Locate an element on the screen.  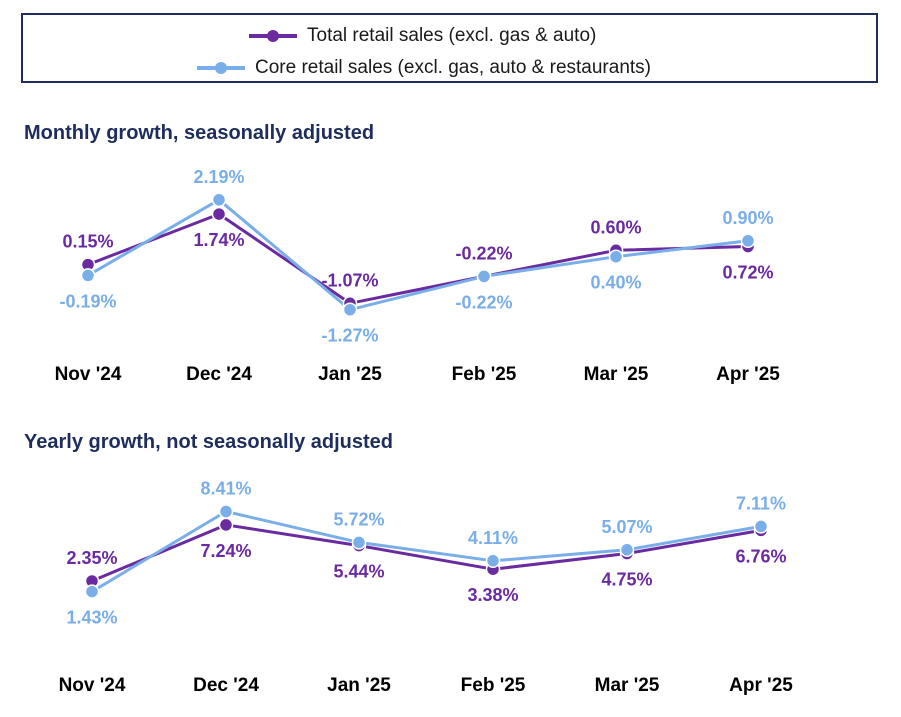
data-label-total: 0.15% is located at coordinates (87, 242).